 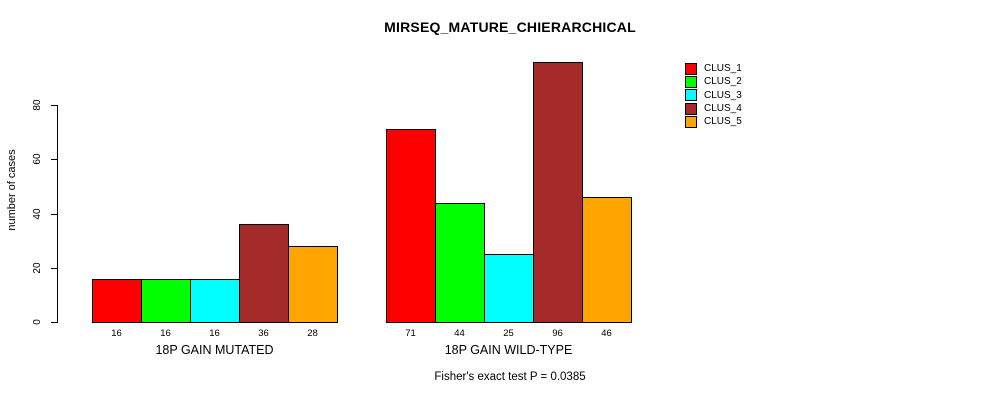 I want to click on legend-label: CLUS_3, so click(x=723, y=95).